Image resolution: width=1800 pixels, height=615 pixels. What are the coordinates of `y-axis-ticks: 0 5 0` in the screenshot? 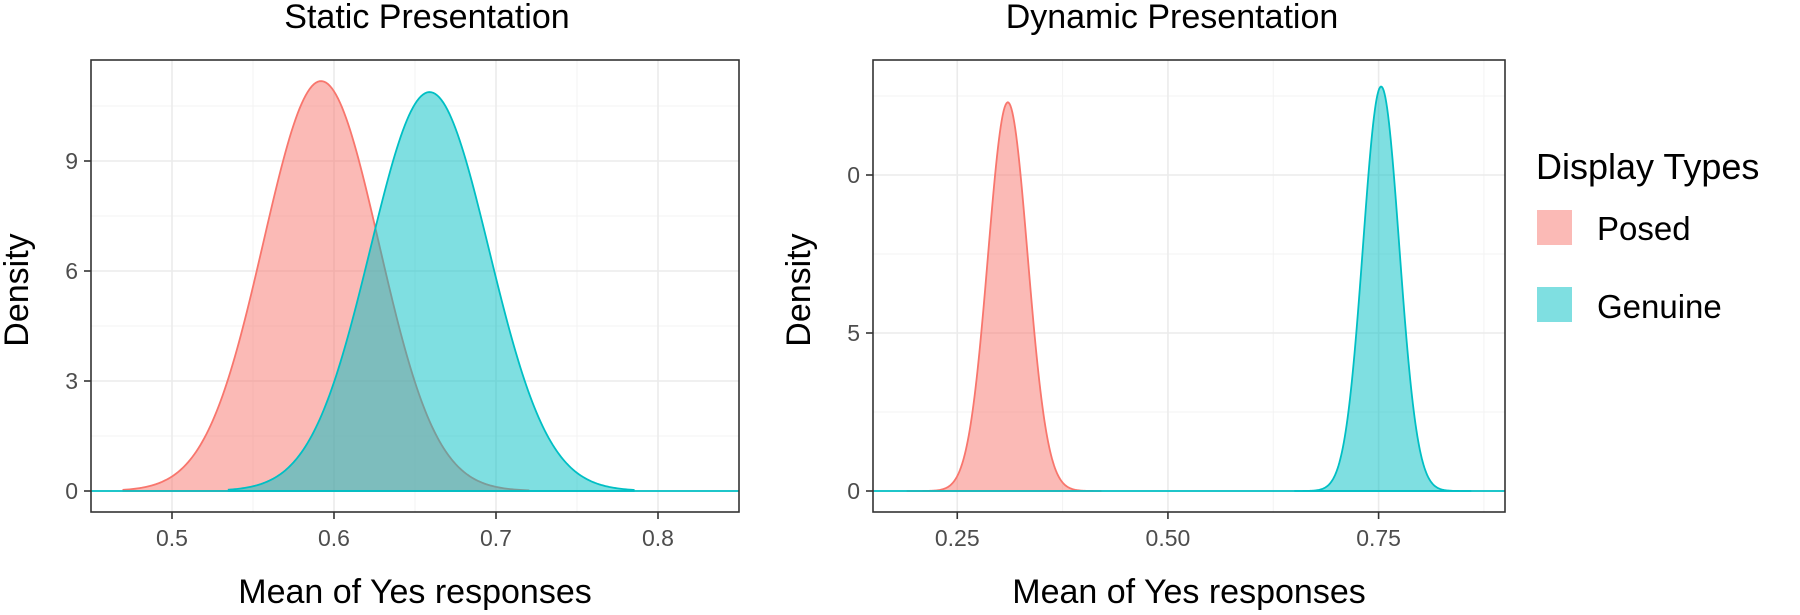 It's located at (860, 333).